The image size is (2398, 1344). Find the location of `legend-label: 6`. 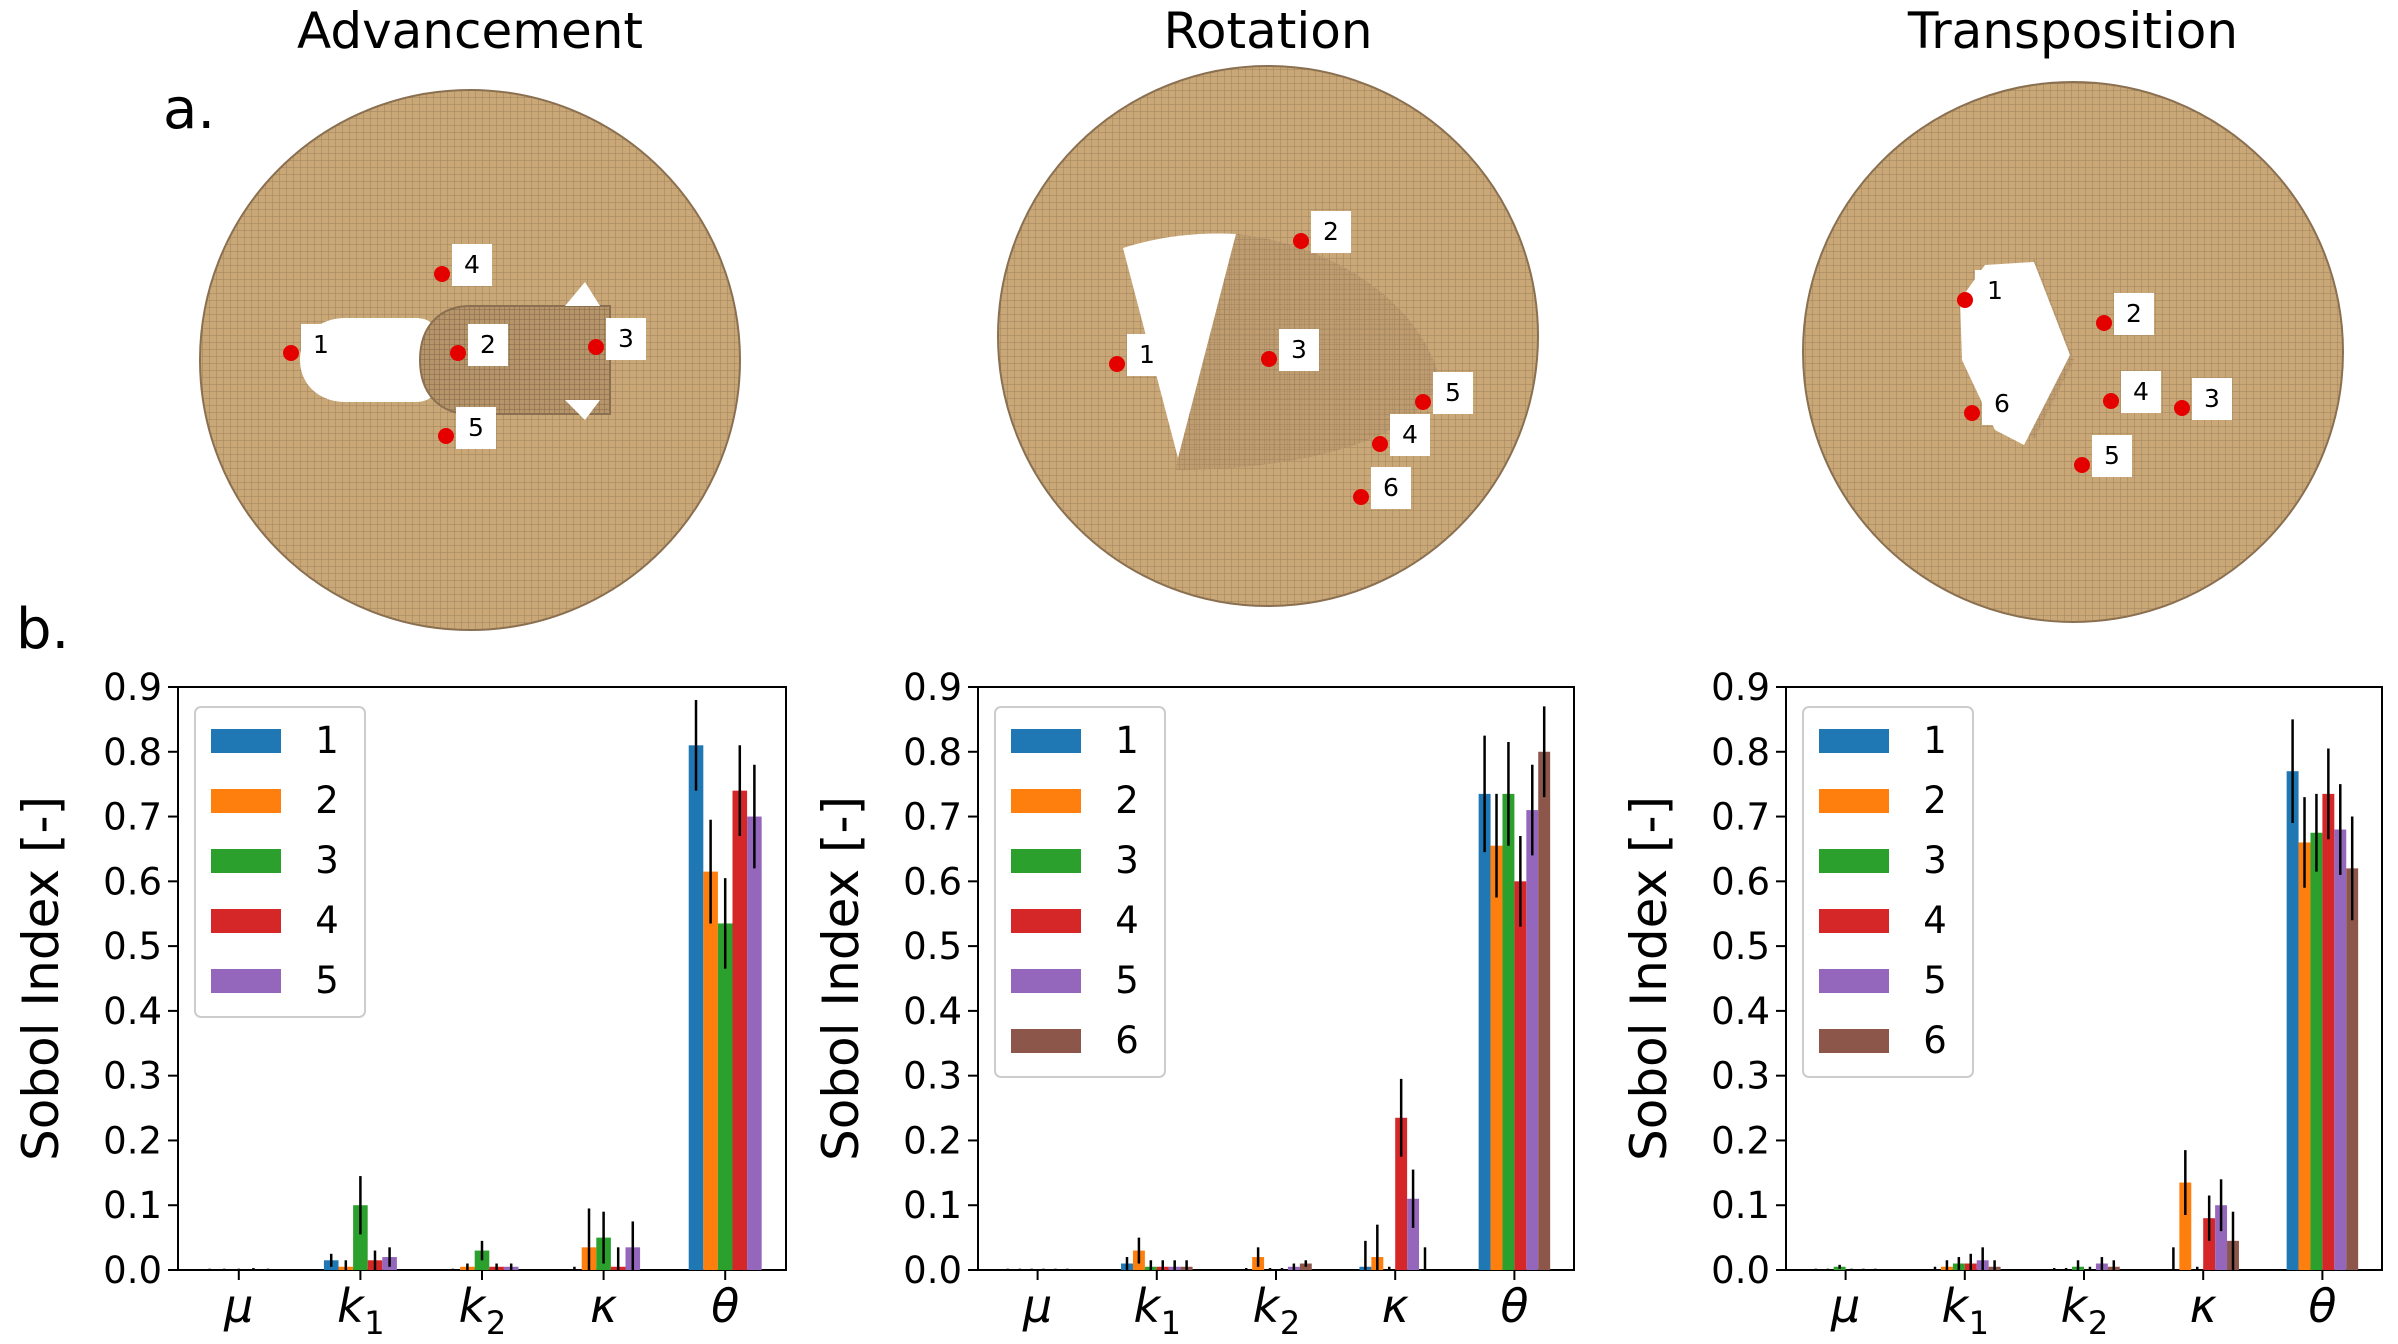

legend-label: 6 is located at coordinates (1127, 1040).